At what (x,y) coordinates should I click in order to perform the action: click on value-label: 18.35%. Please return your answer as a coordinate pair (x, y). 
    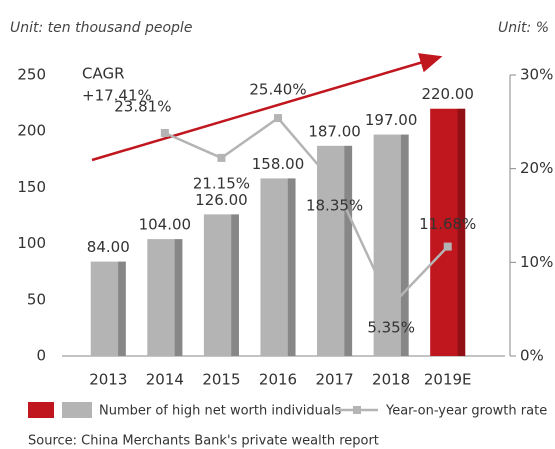
    Looking at the image, I should click on (334, 206).